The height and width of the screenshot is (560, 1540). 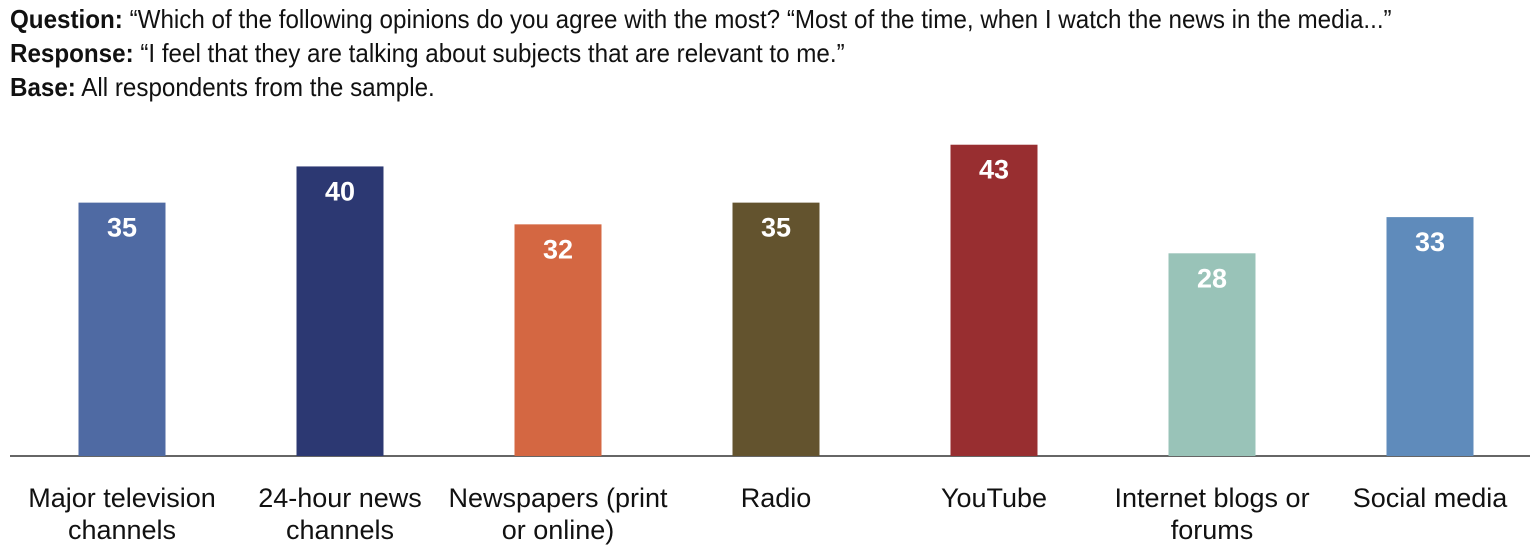 I want to click on bar-value-label: 28, so click(x=1212, y=278).